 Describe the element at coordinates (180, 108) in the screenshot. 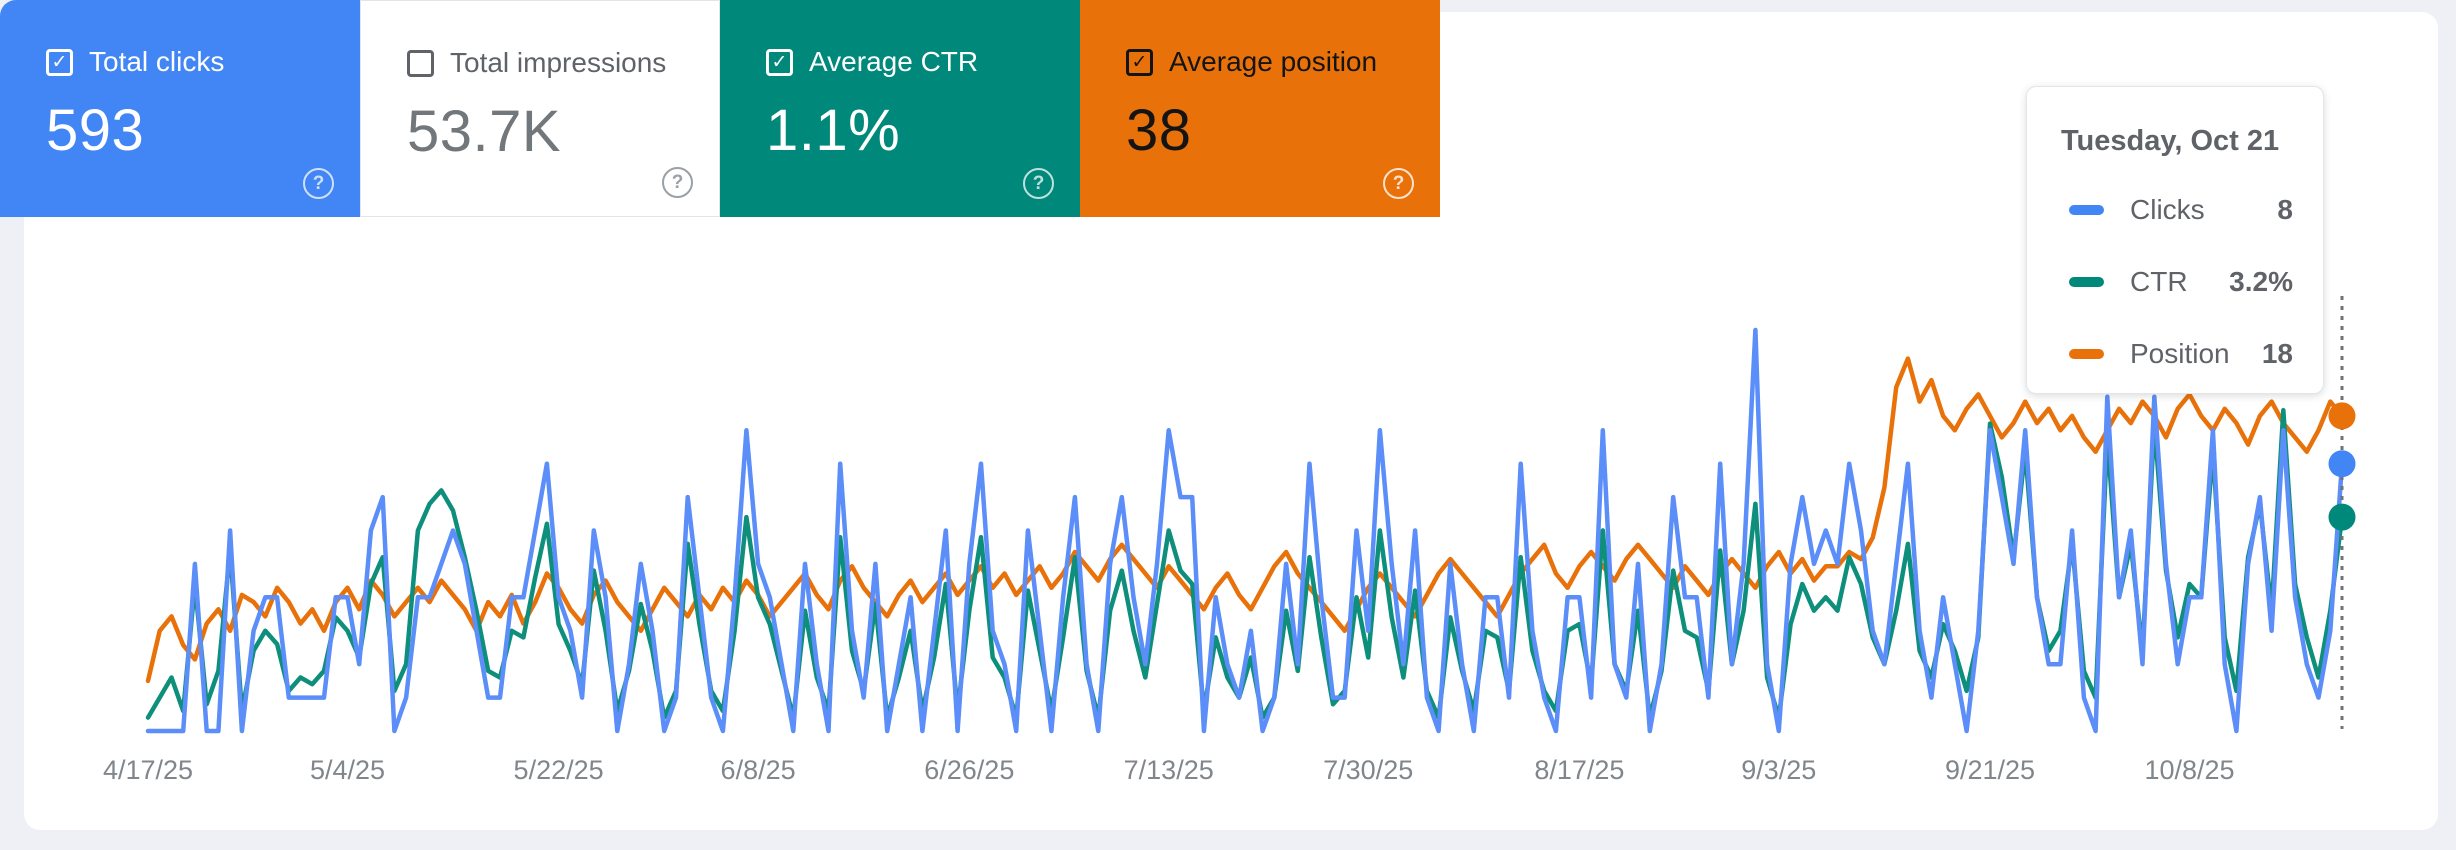

I see `metric-card-total-clicks: ✓ Total clicks 593 ?` at that location.